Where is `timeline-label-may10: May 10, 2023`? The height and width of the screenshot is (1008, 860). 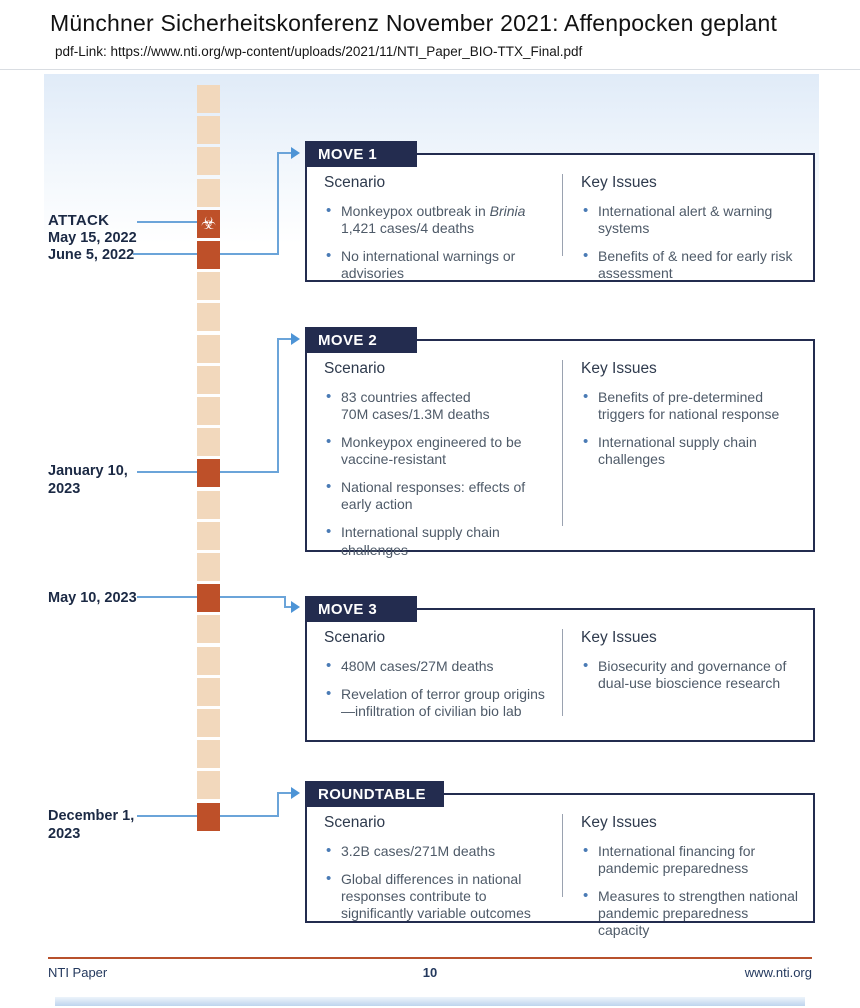 timeline-label-may10: May 10, 2023 is located at coordinates (92, 598).